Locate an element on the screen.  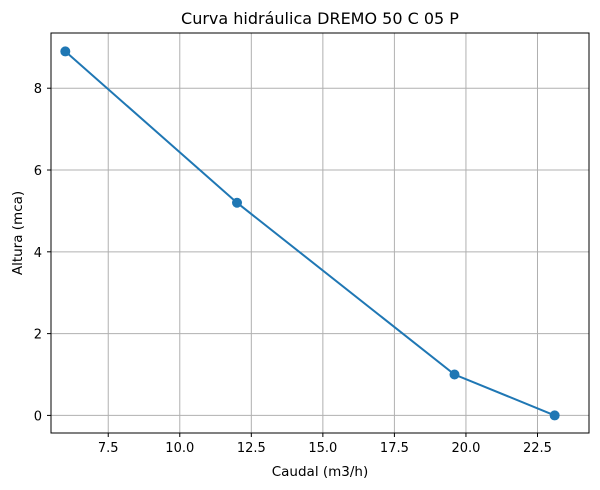
x-tick-label: 15.0 is located at coordinates (322, 448).